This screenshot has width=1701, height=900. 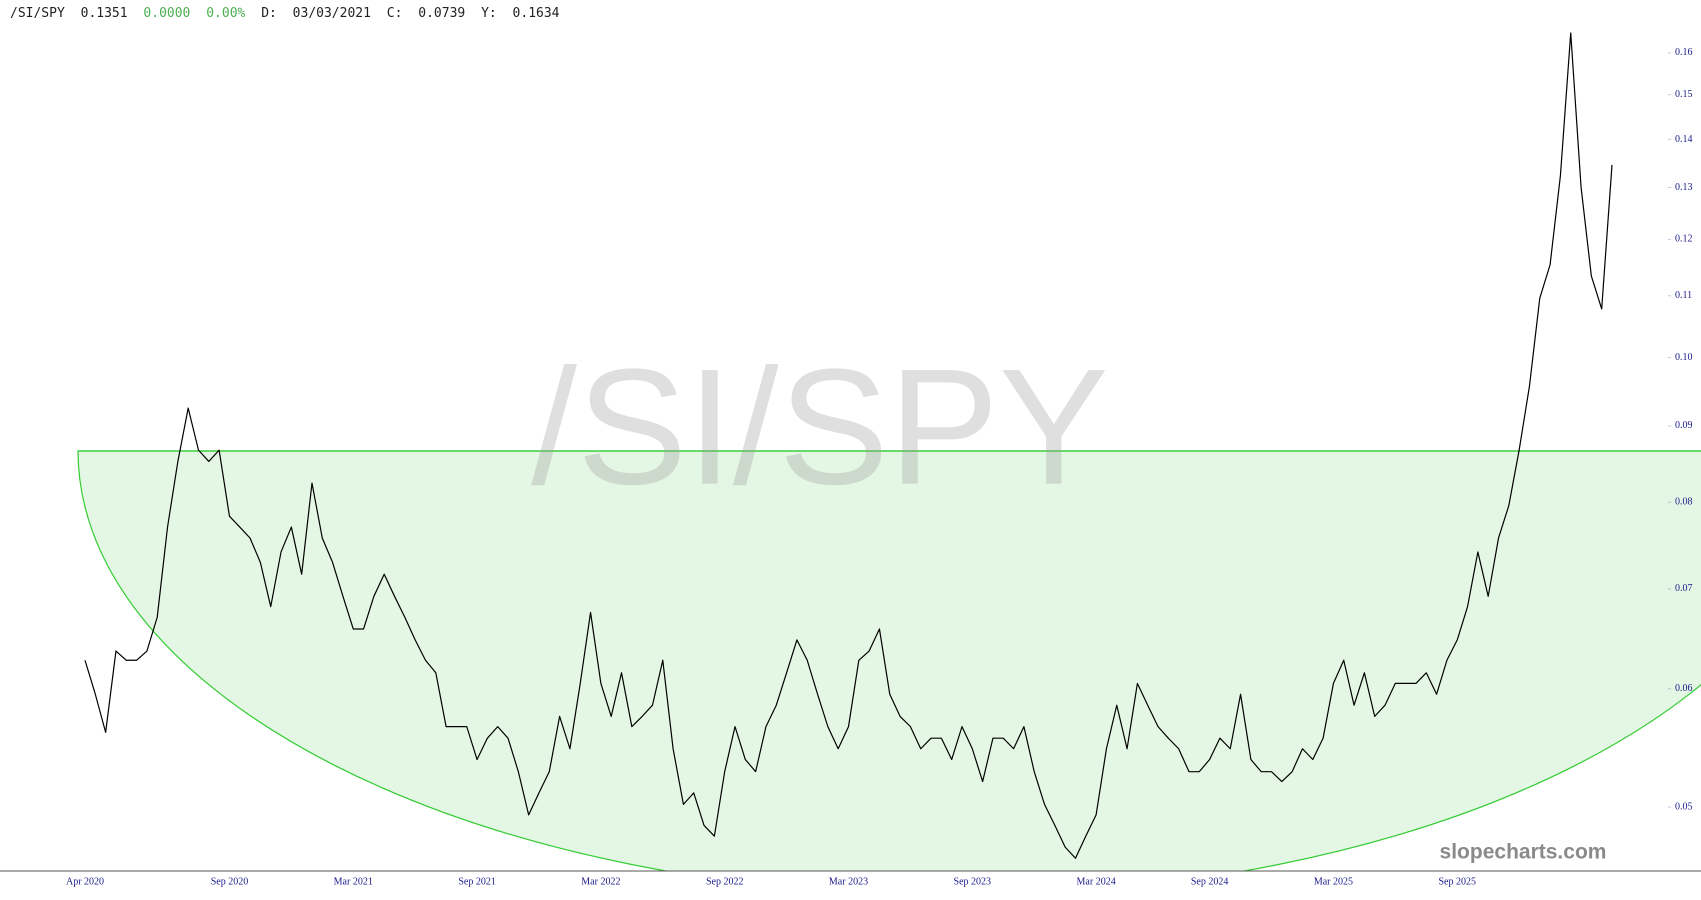 What do you see at coordinates (1333, 881) in the screenshot?
I see `x-tick-label: Mar 2025` at bounding box center [1333, 881].